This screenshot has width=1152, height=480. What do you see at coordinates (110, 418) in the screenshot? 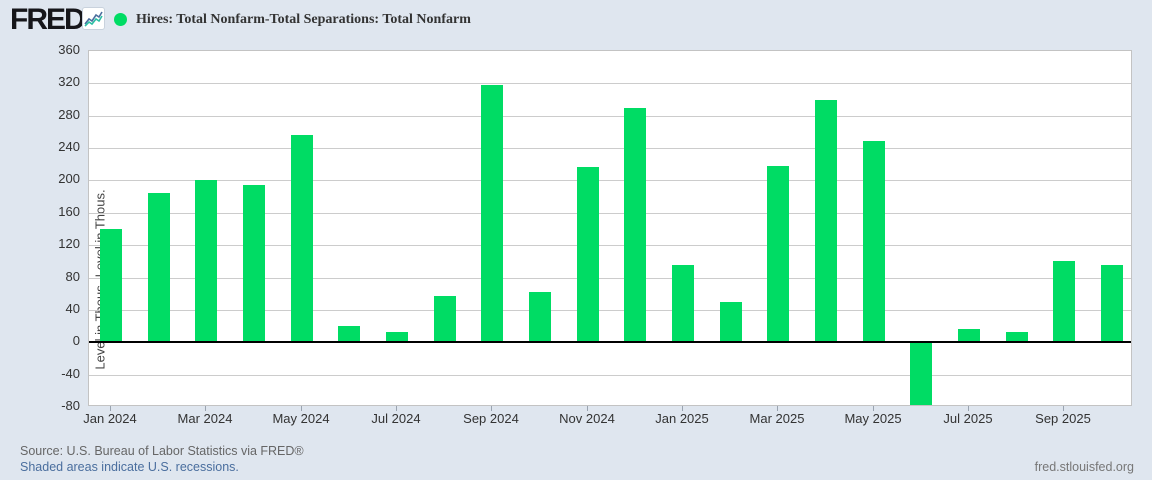
I see `xtick-label-jan-2024: Jan 2024` at bounding box center [110, 418].